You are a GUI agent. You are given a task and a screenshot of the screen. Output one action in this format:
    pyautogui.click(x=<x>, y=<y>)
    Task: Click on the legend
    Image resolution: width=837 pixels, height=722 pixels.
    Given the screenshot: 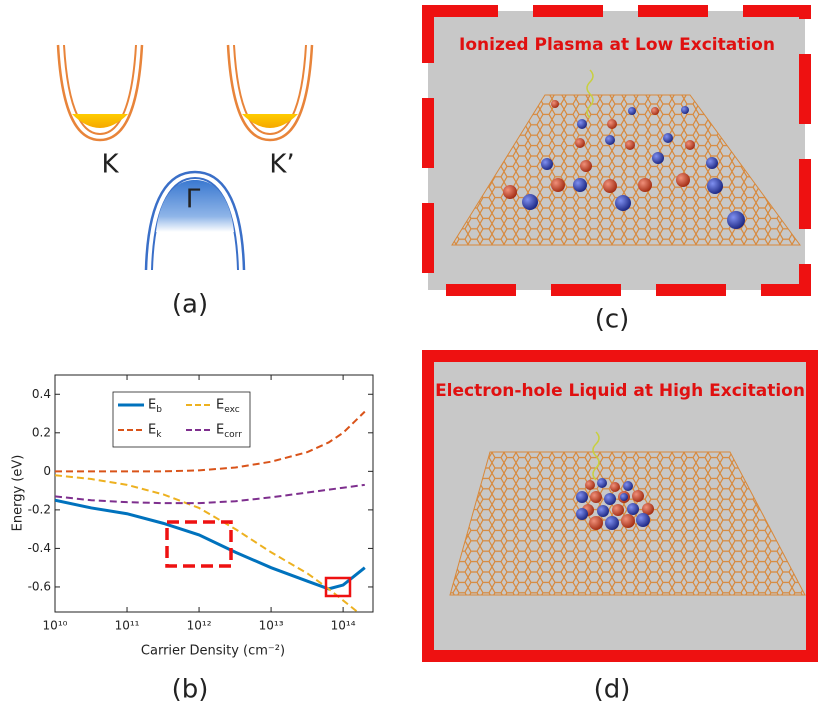 What is the action you would take?
    pyautogui.click(x=181, y=419)
    